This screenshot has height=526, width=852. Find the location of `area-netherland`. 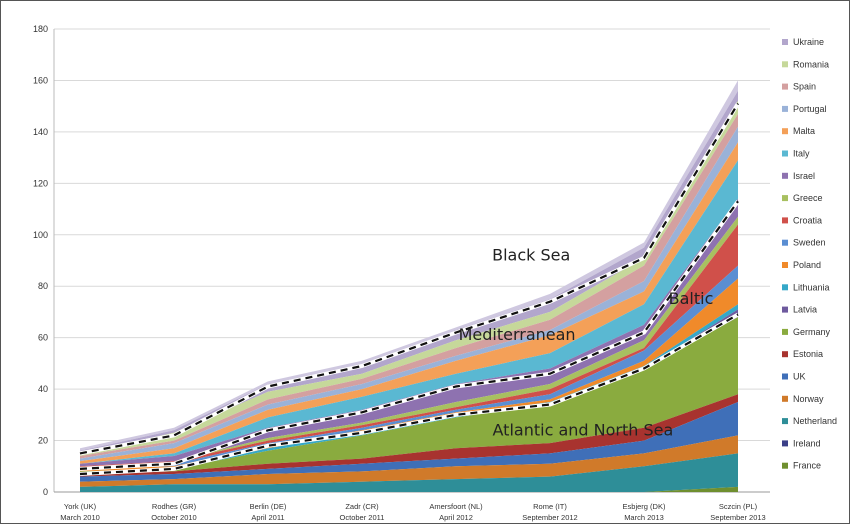

area-netherland is located at coordinates (409, 472).